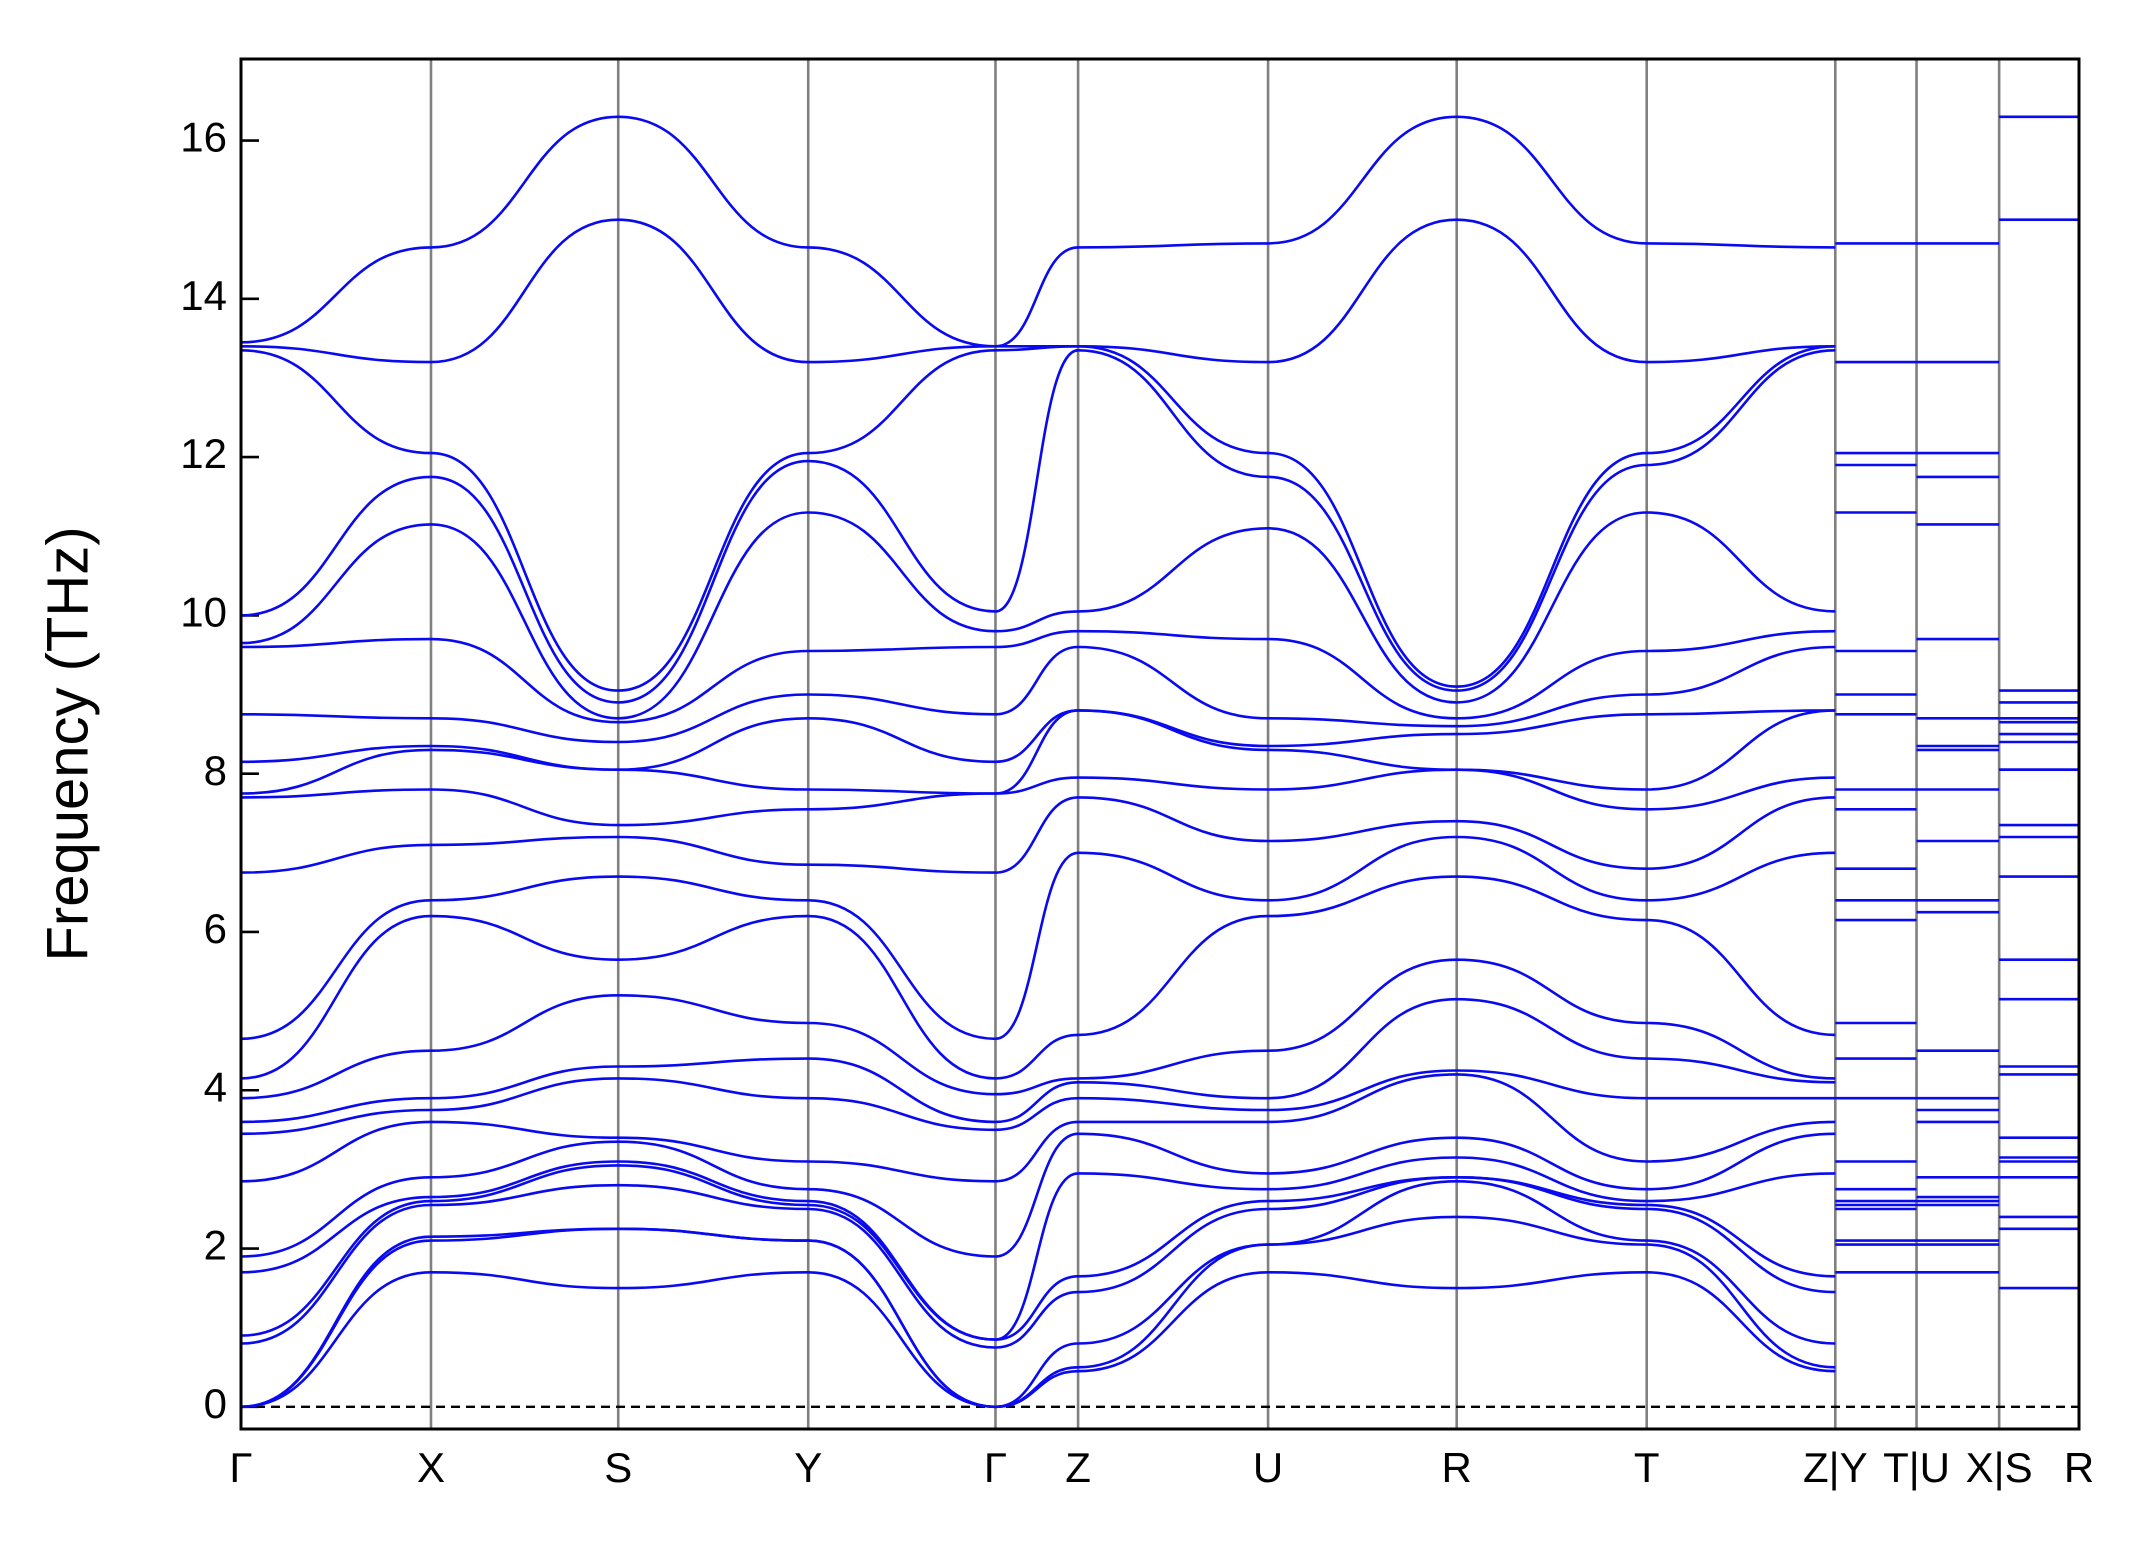 This screenshot has width=2148, height=1554. I want to click on x-tick-label: Z, so click(1078, 1467).